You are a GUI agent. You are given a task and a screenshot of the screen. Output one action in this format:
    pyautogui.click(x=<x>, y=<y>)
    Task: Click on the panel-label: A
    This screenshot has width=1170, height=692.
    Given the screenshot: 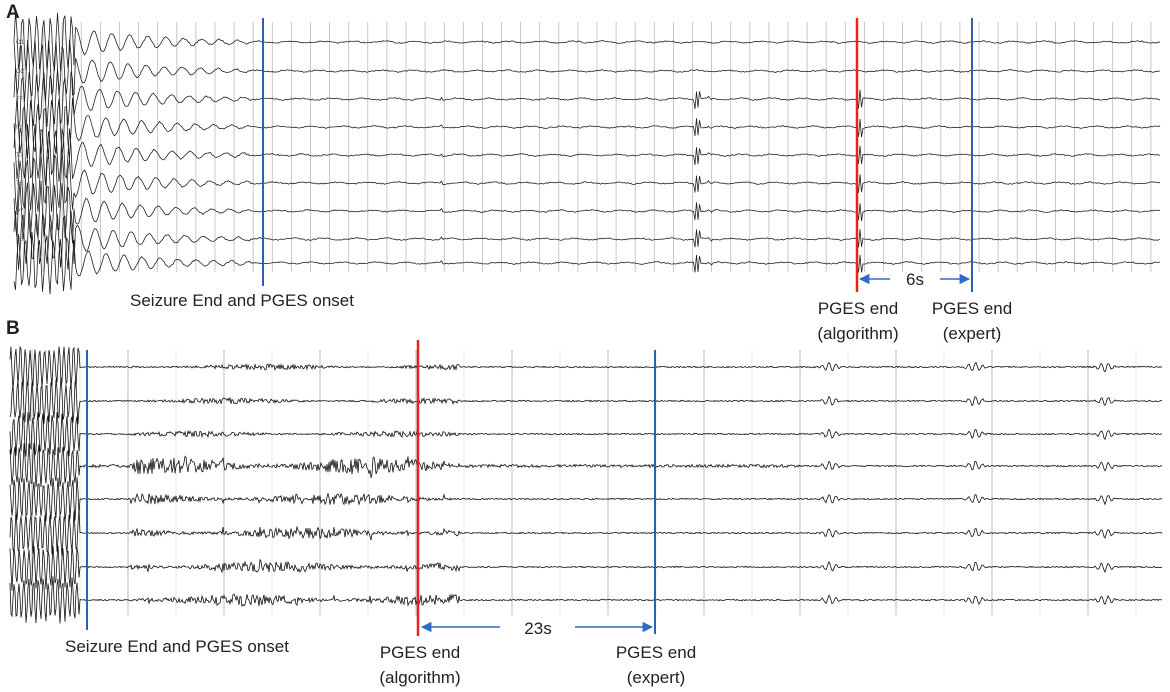 What is the action you would take?
    pyautogui.click(x=13, y=12)
    